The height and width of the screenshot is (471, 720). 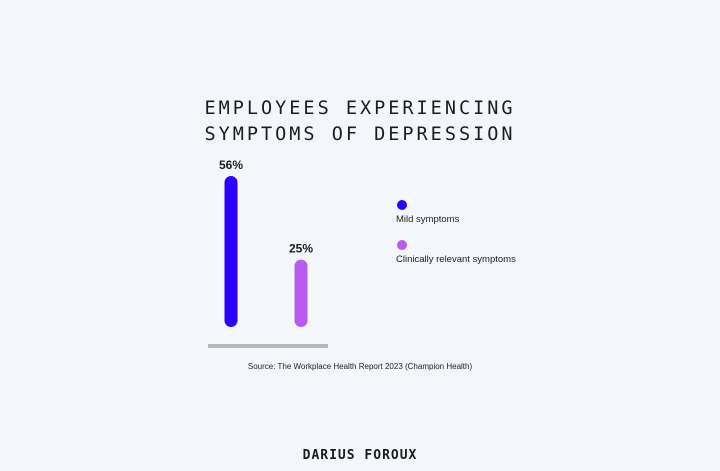 What do you see at coordinates (456, 259) in the screenshot?
I see `legend-label-clinical: Clinically relevant symptoms` at bounding box center [456, 259].